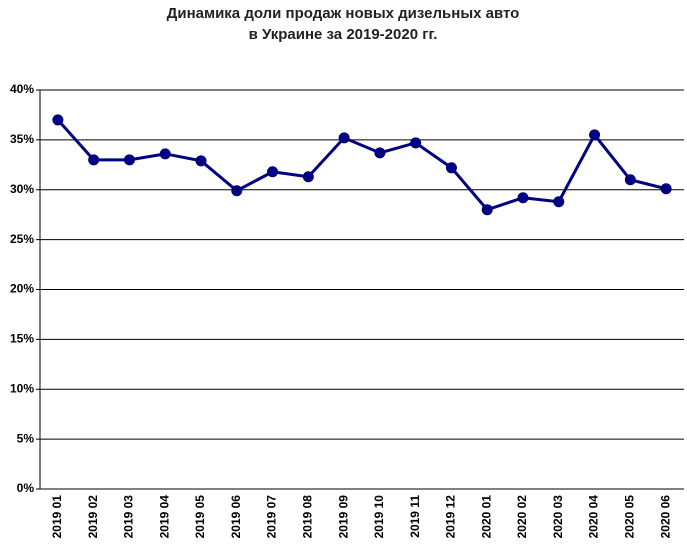  Describe the element at coordinates (22, 239) in the screenshot. I see `y-tick-label: 25%` at that location.